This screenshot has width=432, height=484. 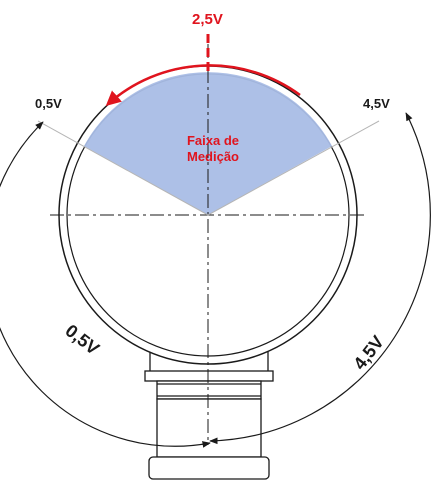 I want to click on range-title-line2: Medição, so click(x=213, y=156).